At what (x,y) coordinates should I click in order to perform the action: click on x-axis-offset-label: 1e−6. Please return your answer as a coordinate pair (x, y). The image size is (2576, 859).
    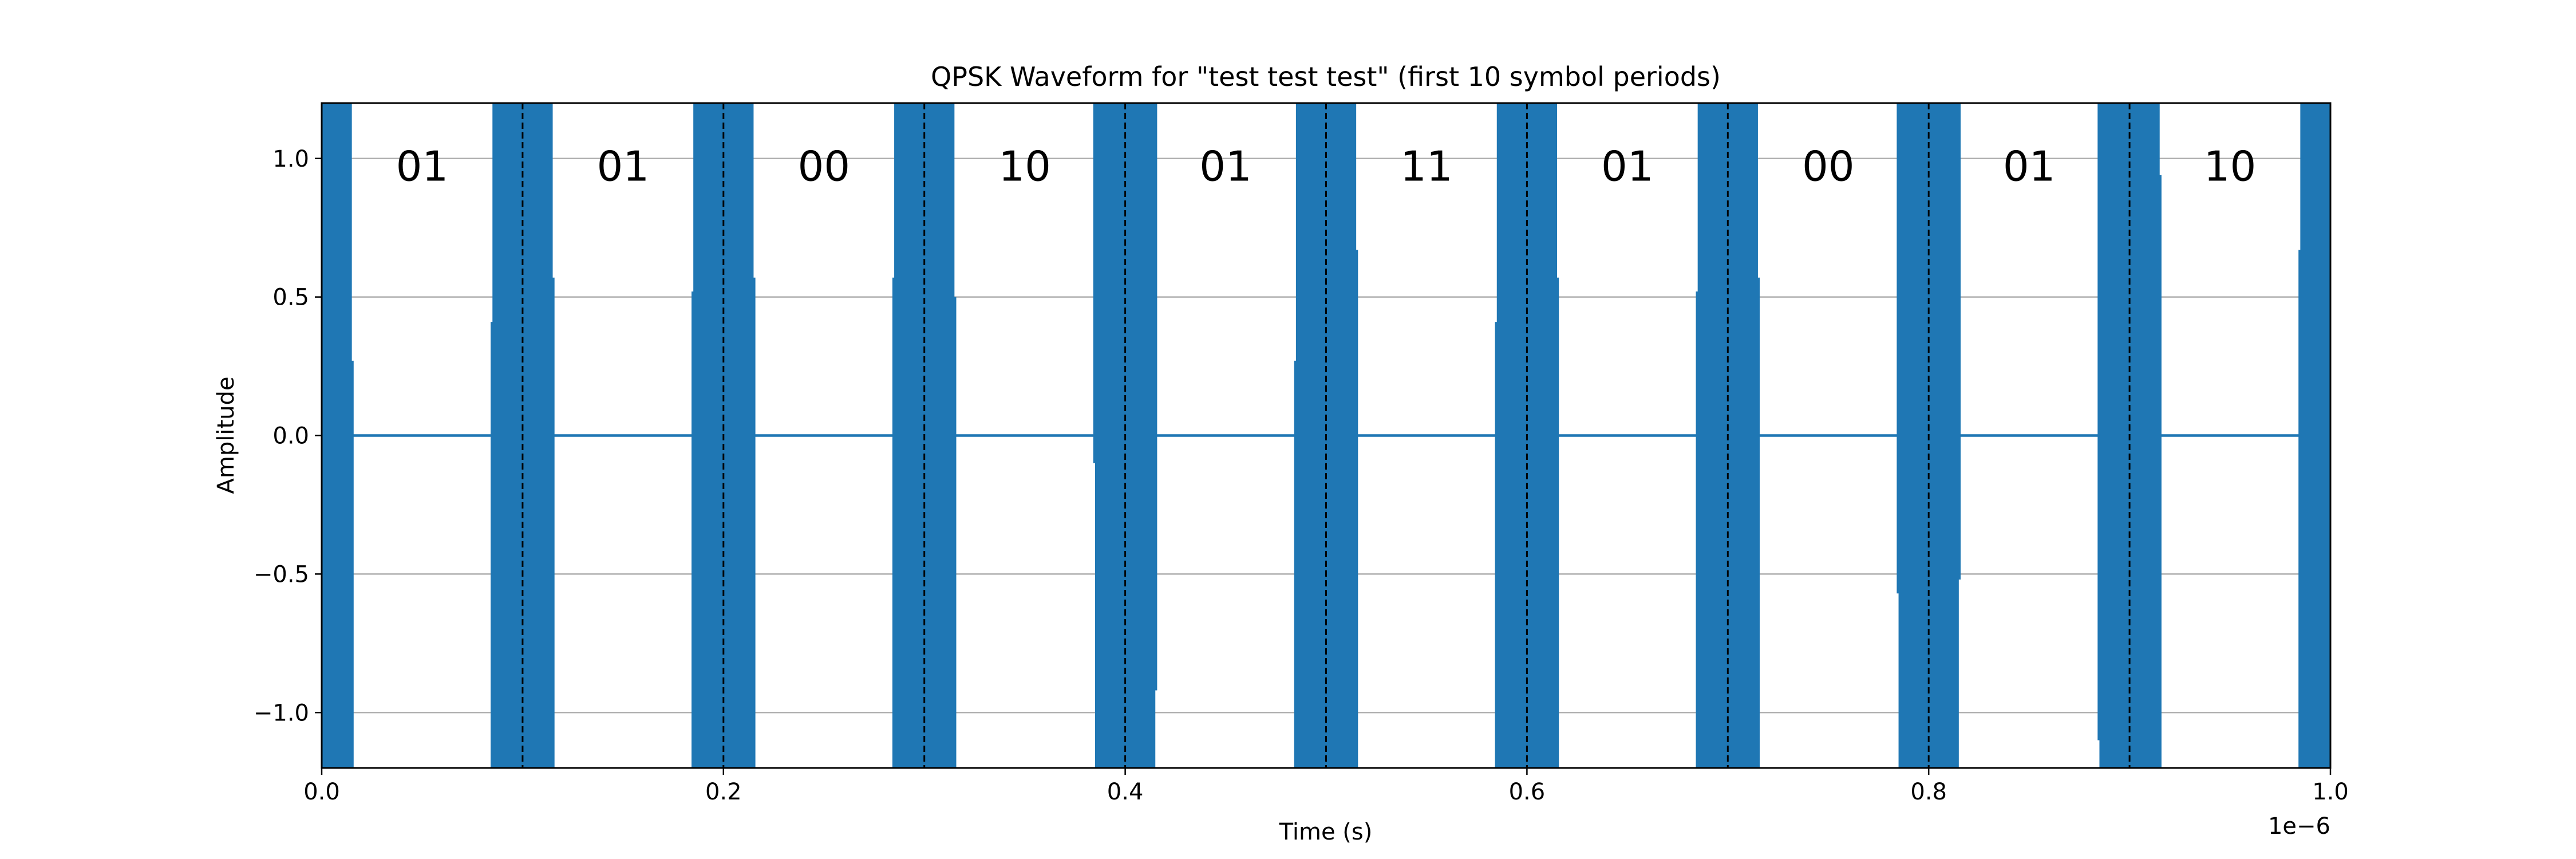
    Looking at the image, I should click on (2299, 826).